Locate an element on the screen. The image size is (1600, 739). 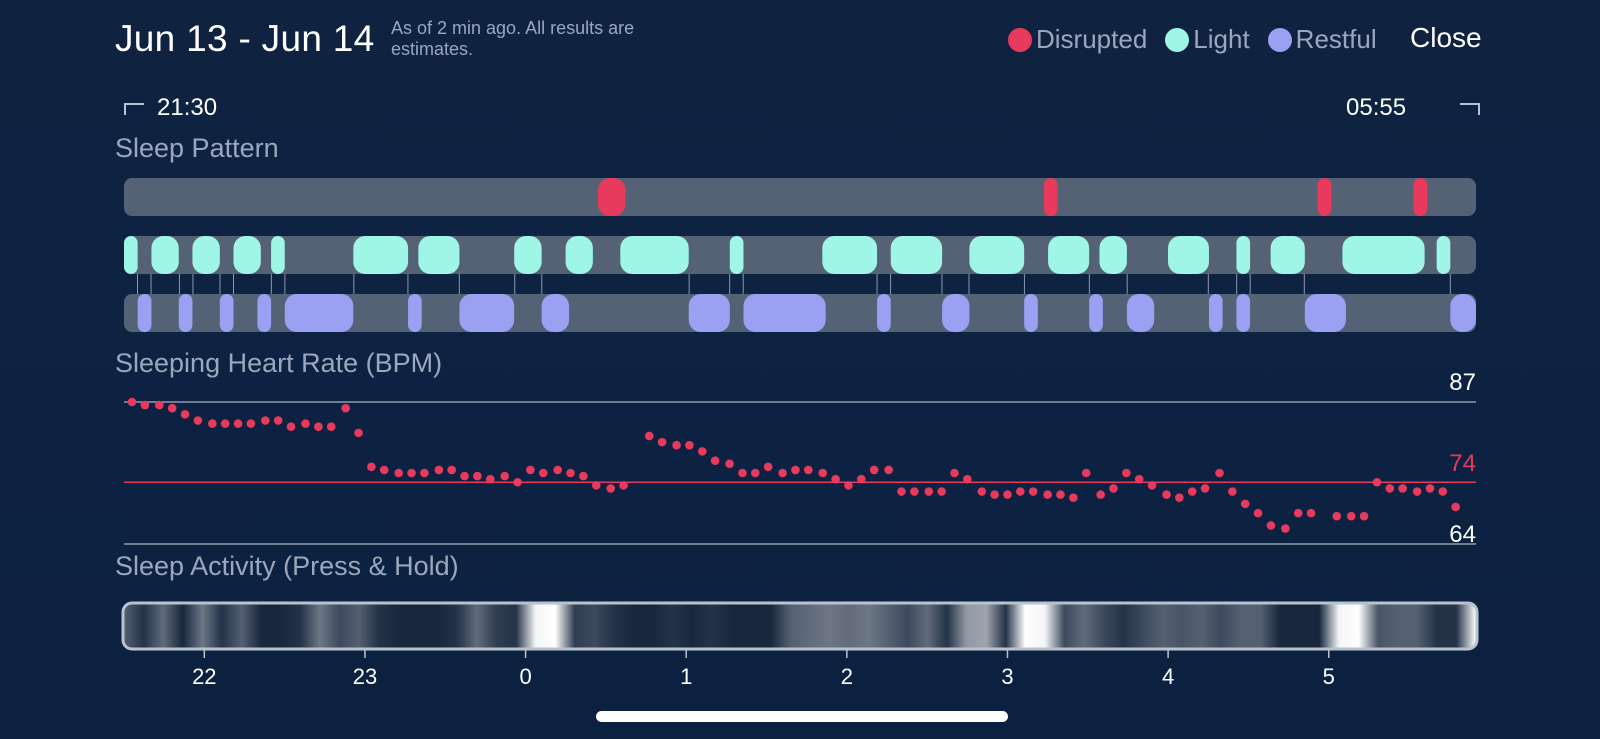
hour-tick-label: 22 is located at coordinates (204, 676).